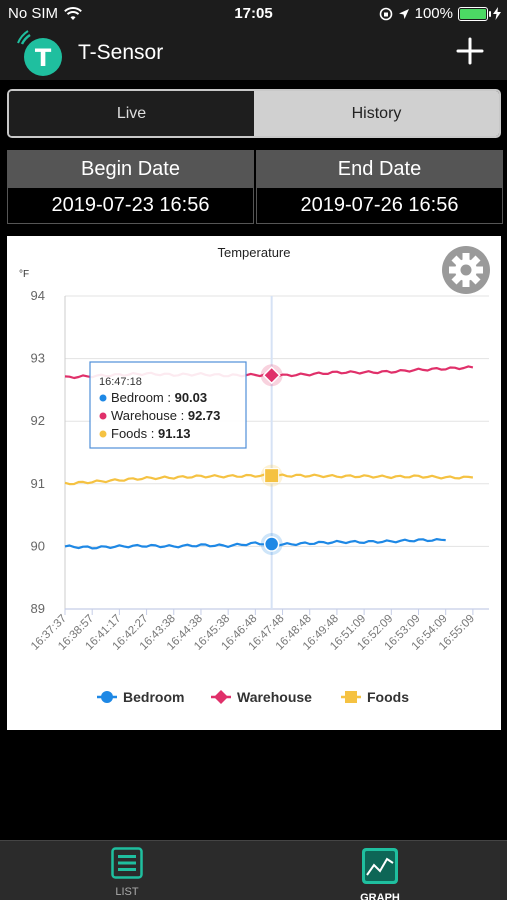 The image size is (507, 900). What do you see at coordinates (127, 892) in the screenshot?
I see `tab-list-label: LIST` at bounding box center [127, 892].